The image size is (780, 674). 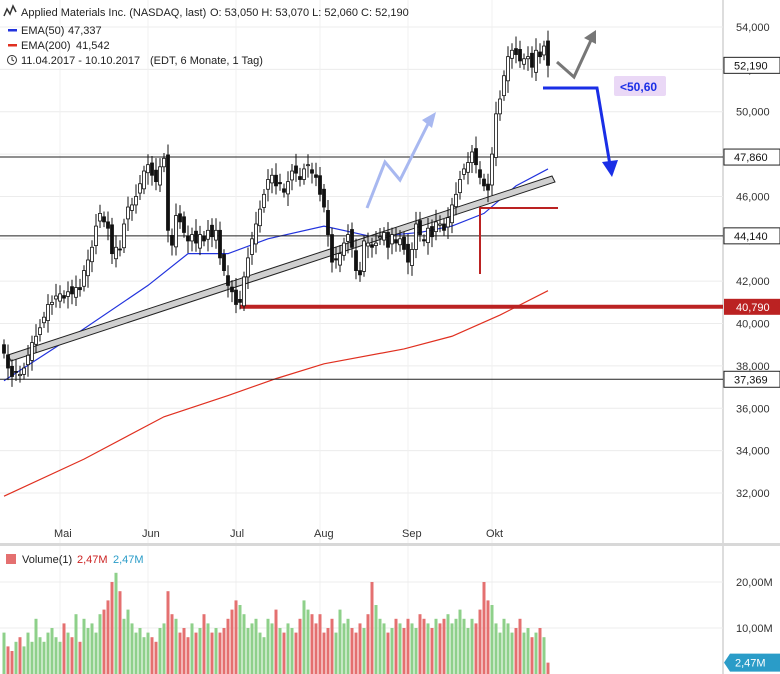 I want to click on projection-gray-arrowhead, so click(x=590, y=37).